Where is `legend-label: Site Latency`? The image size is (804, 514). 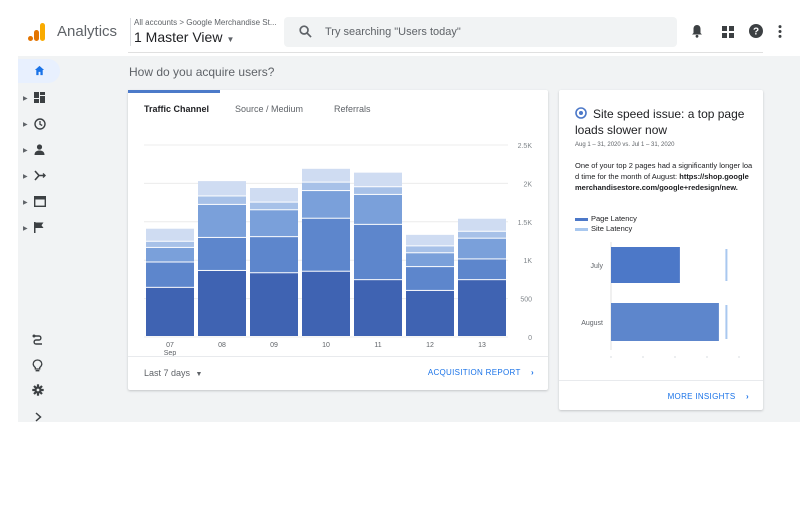
legend-label: Site Latency is located at coordinates (612, 228).